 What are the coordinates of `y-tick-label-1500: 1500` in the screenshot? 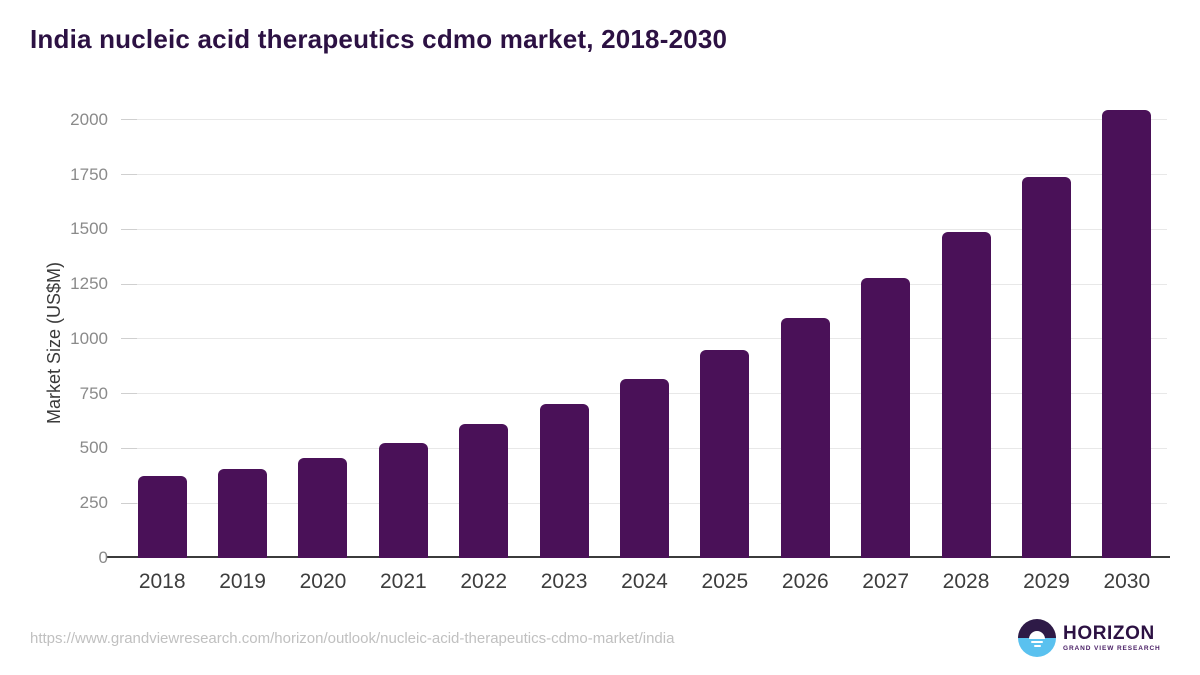 It's located at (89, 229).